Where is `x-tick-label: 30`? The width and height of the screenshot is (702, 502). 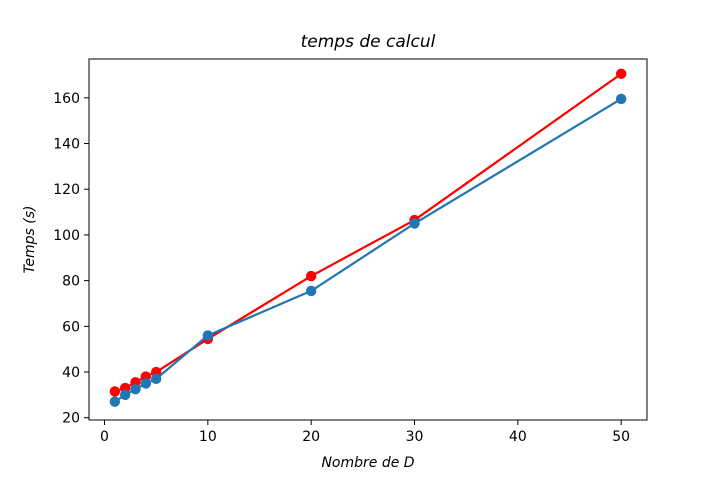
x-tick-label: 30 is located at coordinates (415, 437).